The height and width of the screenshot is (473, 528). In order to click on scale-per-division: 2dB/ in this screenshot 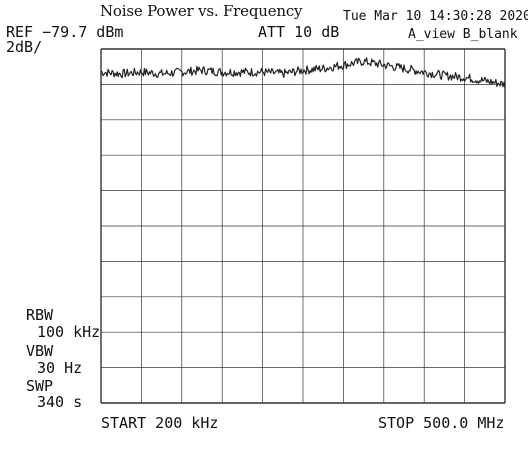, I will do `click(24, 47)`.